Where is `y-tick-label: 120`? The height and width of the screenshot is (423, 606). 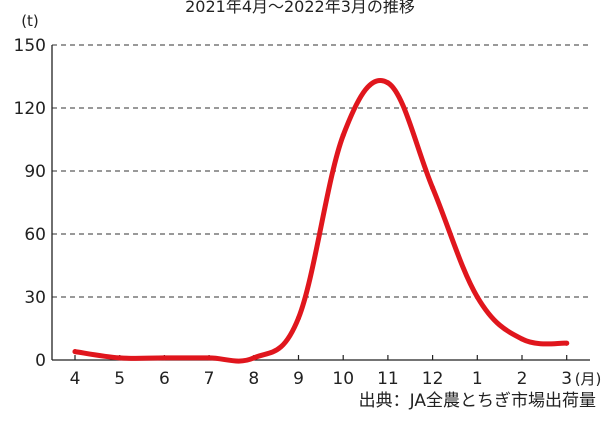 y-tick-label: 120 is located at coordinates (30, 109).